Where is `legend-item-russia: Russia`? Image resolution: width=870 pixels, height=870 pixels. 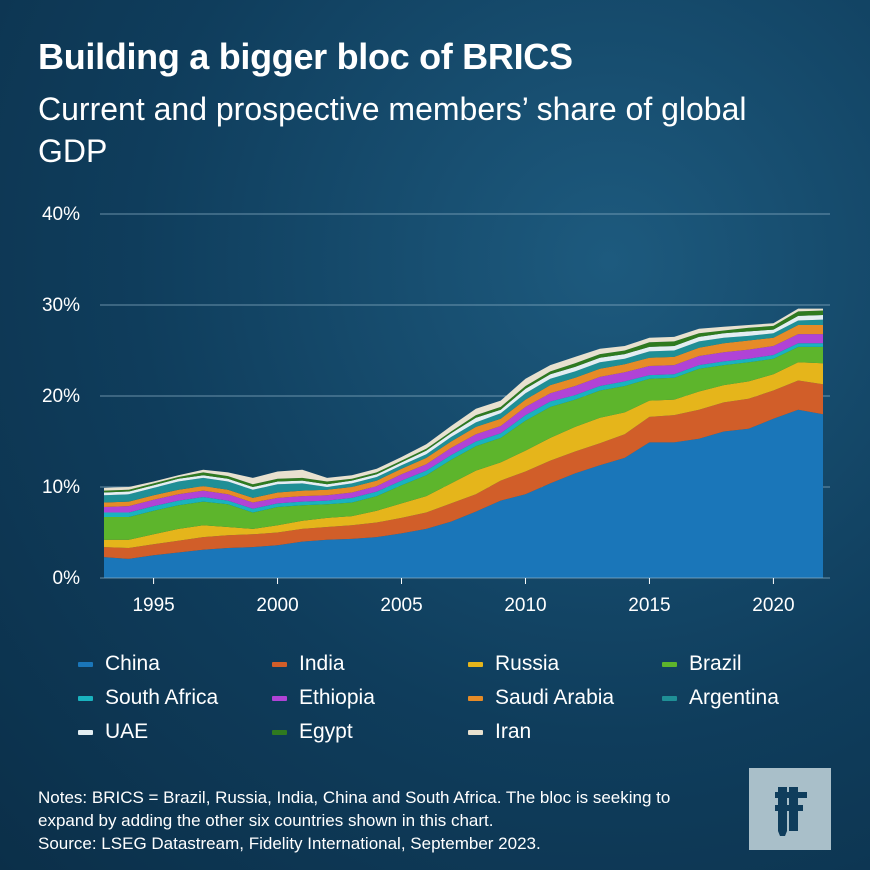 legend-item-russia: Russia is located at coordinates (513, 664).